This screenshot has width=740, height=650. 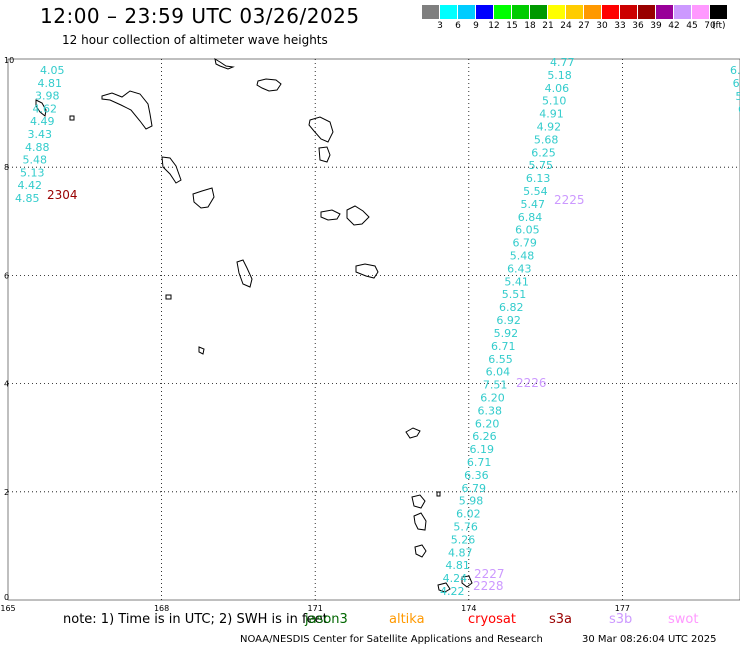 What do you see at coordinates (549, 127) in the screenshot?
I see `wave-height-value: 4.92` at bounding box center [549, 127].